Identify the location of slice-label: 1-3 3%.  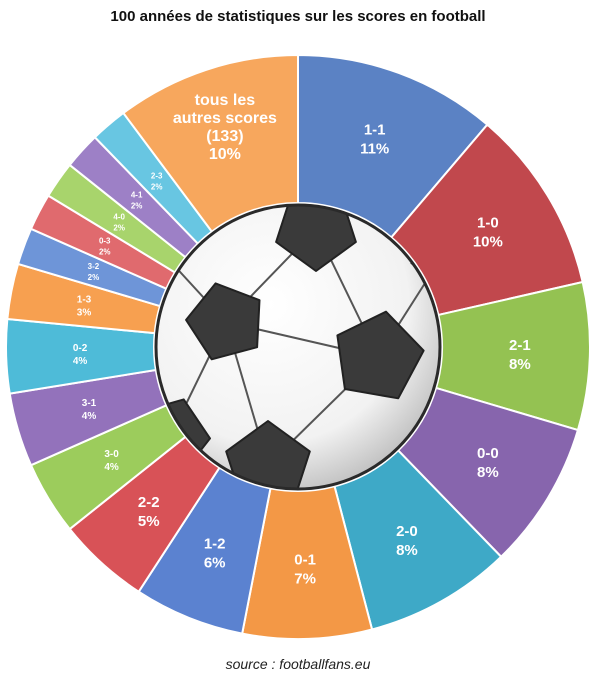
(84, 306).